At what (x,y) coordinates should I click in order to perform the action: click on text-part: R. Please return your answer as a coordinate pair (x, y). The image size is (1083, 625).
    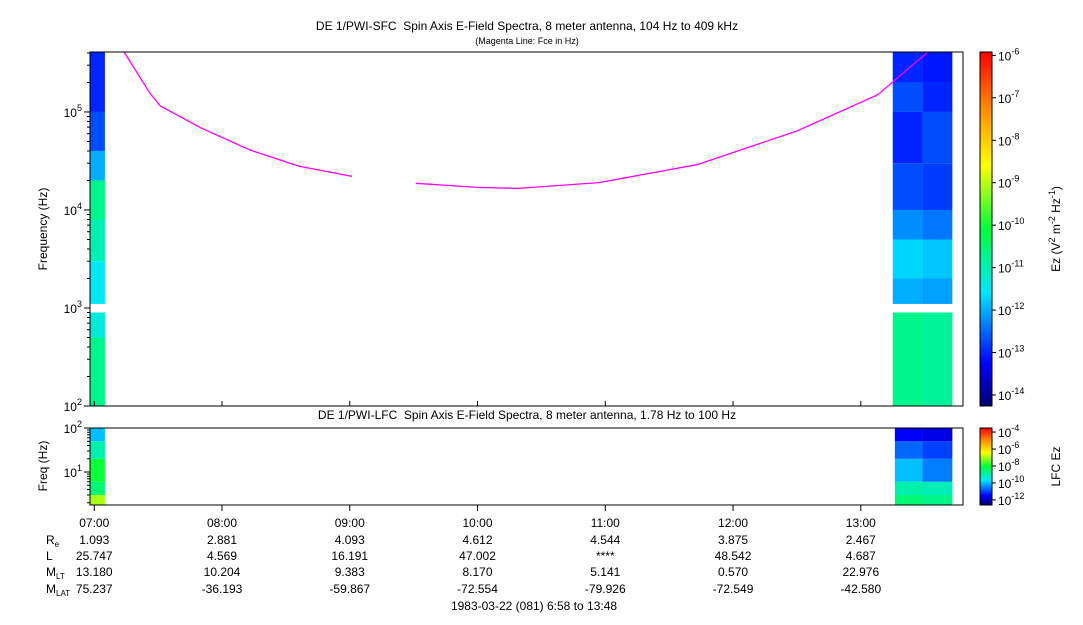
    Looking at the image, I should click on (50, 540).